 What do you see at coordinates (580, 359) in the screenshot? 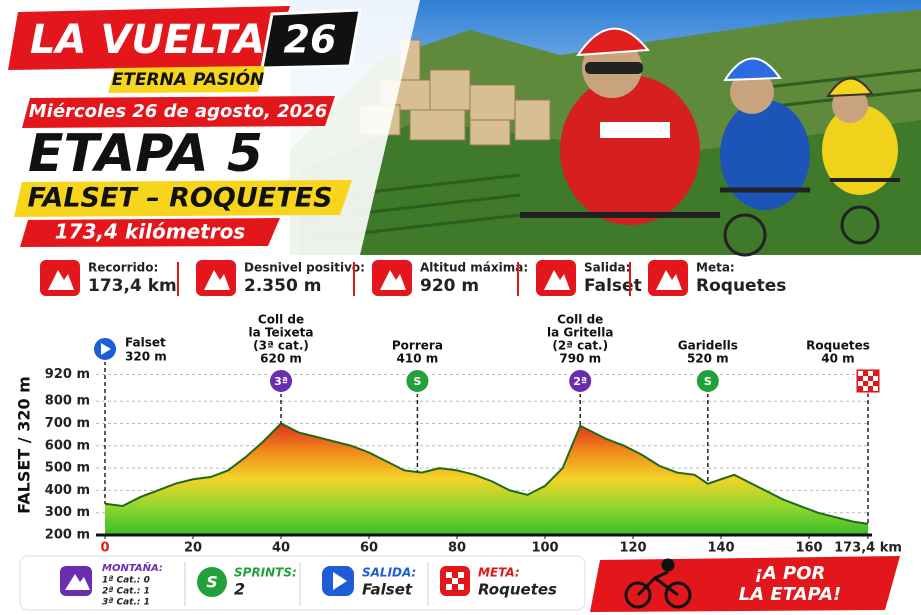
I see `annotation-label: 790 m` at bounding box center [580, 359].